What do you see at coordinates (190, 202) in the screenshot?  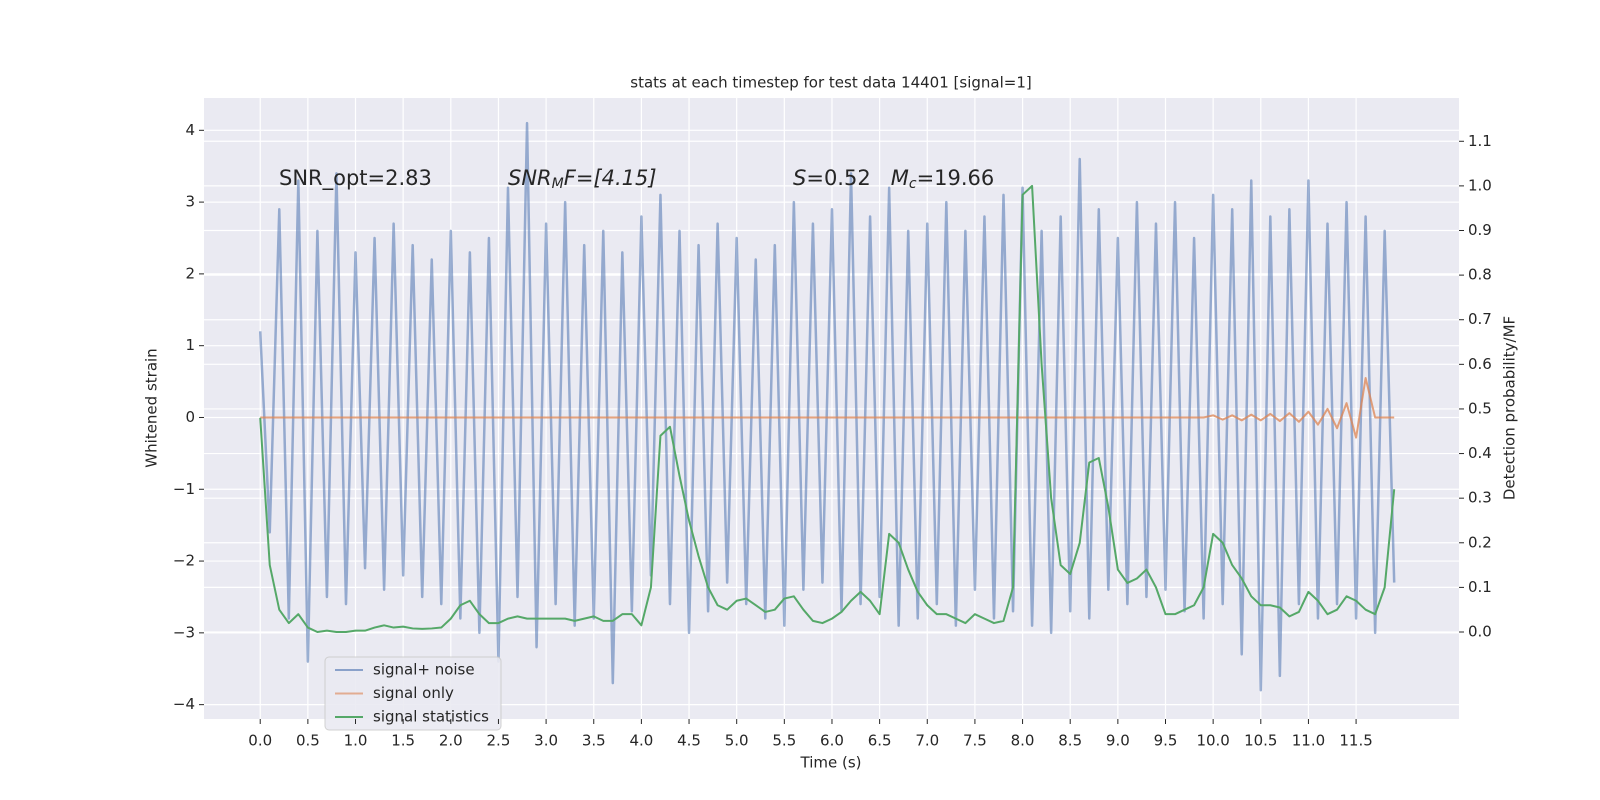 I see `y-tick-label: 3` at bounding box center [190, 202].